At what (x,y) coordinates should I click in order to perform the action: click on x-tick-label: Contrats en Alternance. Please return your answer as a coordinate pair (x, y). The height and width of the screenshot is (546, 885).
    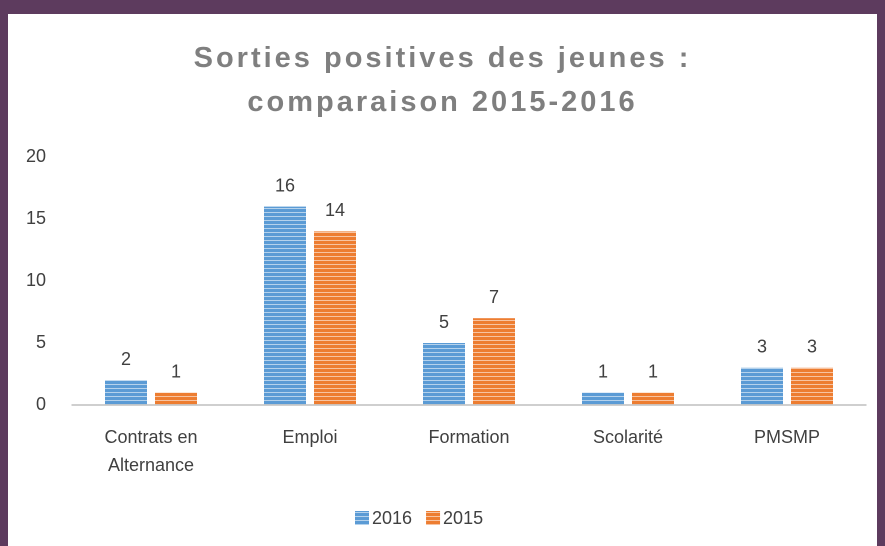
    Looking at the image, I should click on (151, 451).